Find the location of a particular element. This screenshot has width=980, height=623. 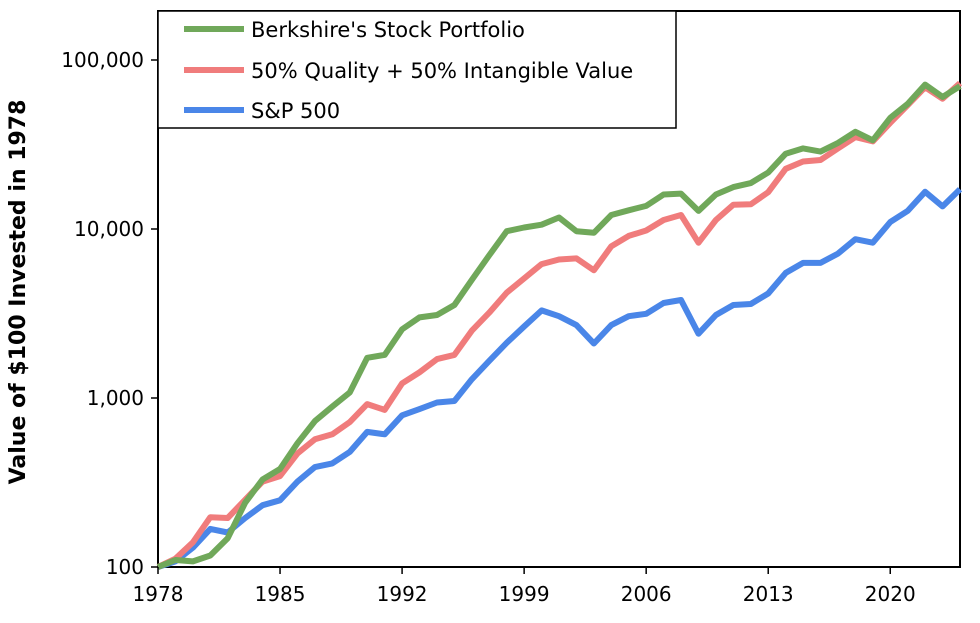

x-tick-label: 1985 is located at coordinates (280, 594).